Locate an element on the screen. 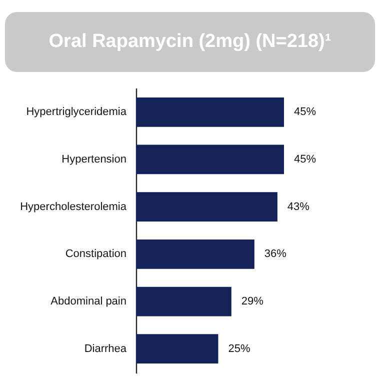 This screenshot has width=381, height=386. y-tick-label: Hypertension is located at coordinates (94, 159).